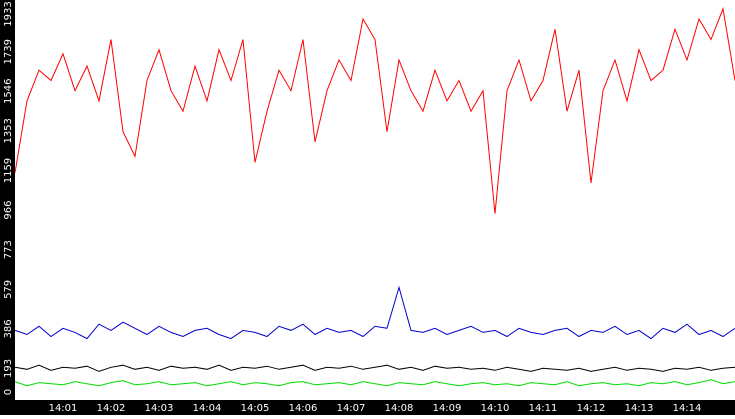 This screenshot has height=419, width=735. Describe the element at coordinates (687, 408) in the screenshot. I see `x-tick-label: 14:14` at that location.